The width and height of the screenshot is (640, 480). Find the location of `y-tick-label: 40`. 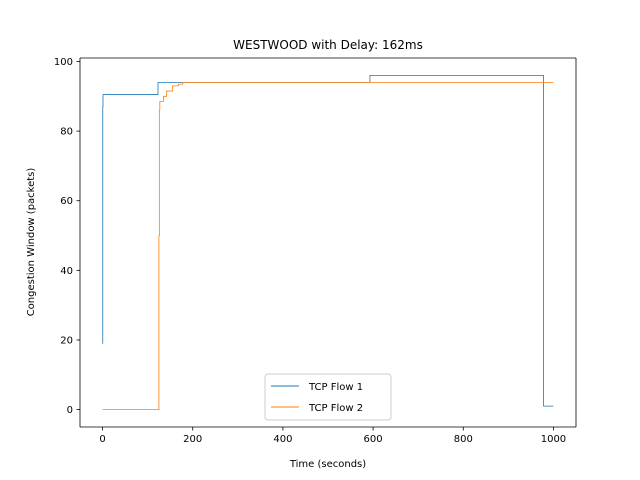

y-tick-label: 40 is located at coordinates (66, 271).